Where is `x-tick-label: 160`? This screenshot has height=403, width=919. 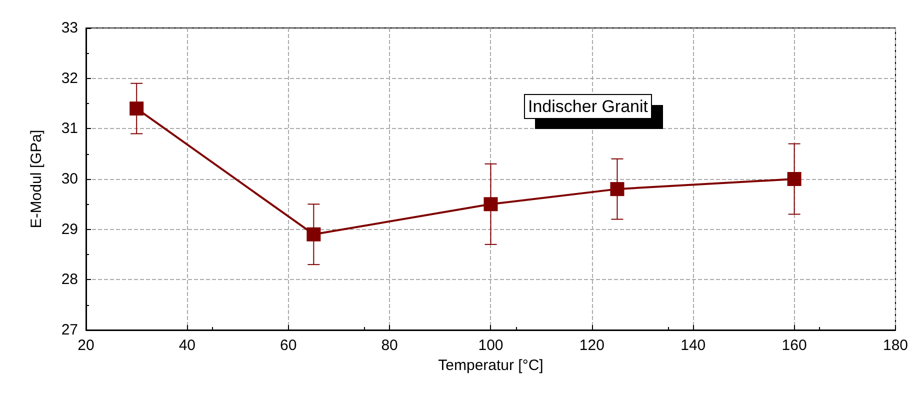 x-tick-label: 160 is located at coordinates (794, 345).